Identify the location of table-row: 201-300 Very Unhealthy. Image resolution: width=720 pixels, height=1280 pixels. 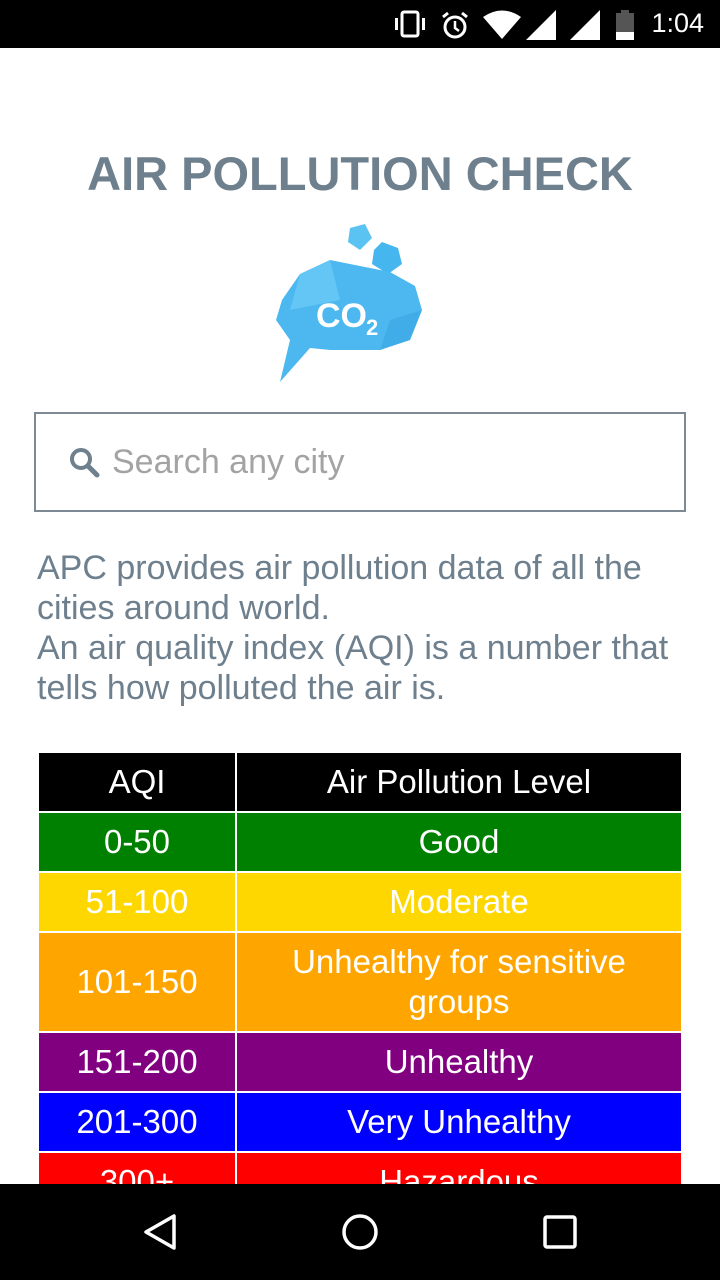
(360, 1122).